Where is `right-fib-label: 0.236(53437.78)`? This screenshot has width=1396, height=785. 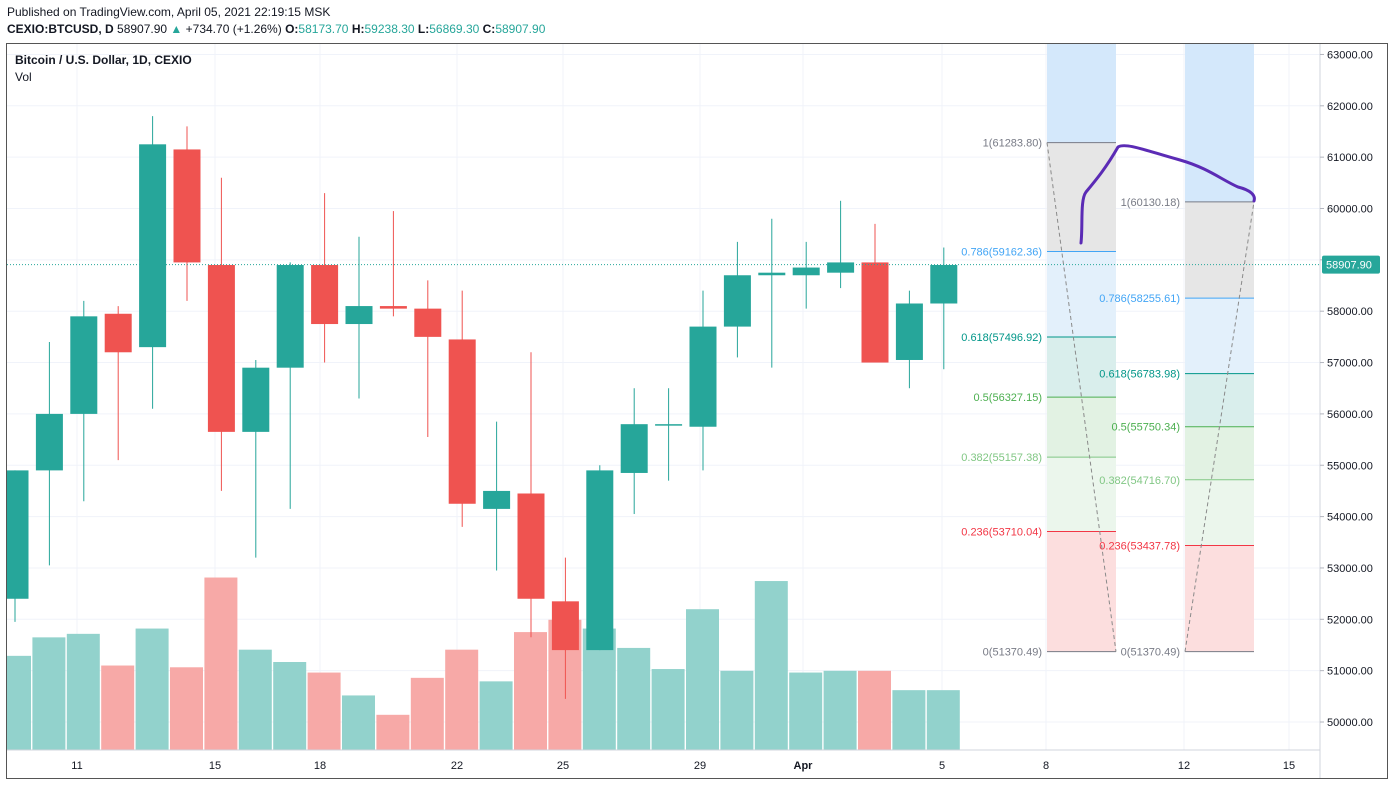
right-fib-label: 0.236(53437.78) is located at coordinates (1139, 546).